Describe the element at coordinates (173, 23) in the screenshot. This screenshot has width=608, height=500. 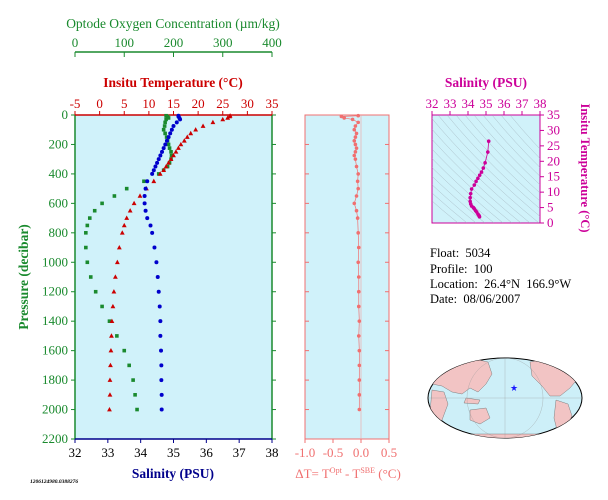
I see `oxygen-axis-label: Optode Oxygen Concentration (µm/kg)` at that location.